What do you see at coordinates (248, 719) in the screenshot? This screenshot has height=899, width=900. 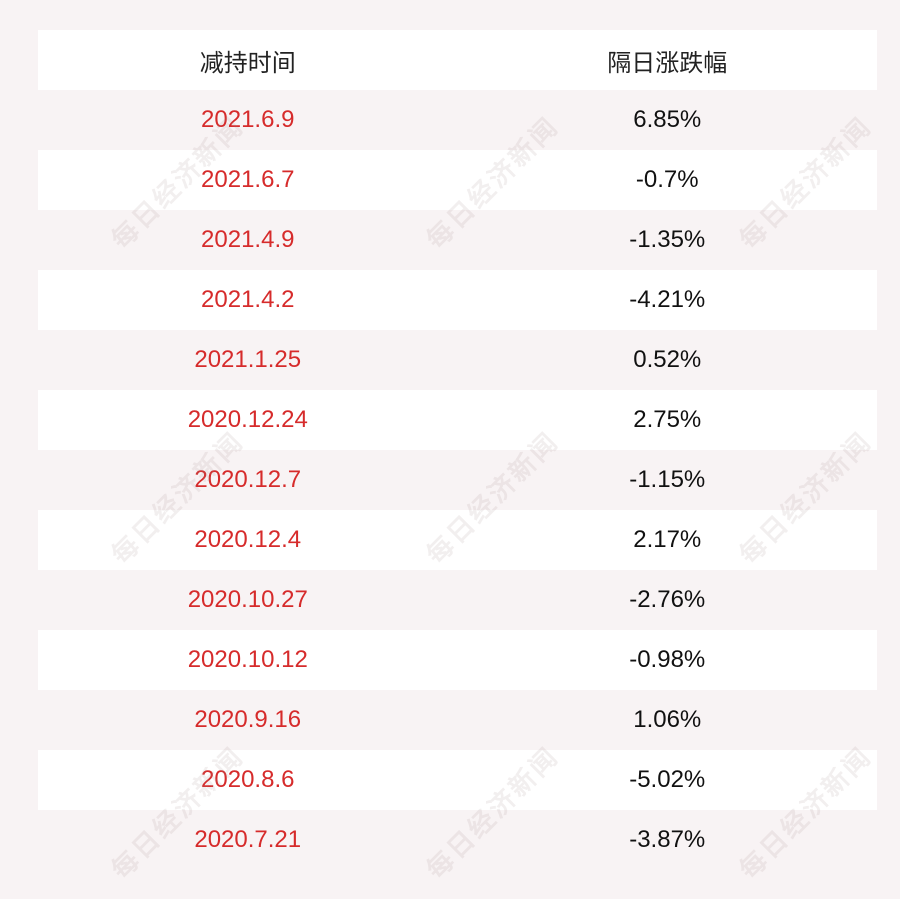 I see `reduction-date-cell: 2020.9.16` at bounding box center [248, 719].